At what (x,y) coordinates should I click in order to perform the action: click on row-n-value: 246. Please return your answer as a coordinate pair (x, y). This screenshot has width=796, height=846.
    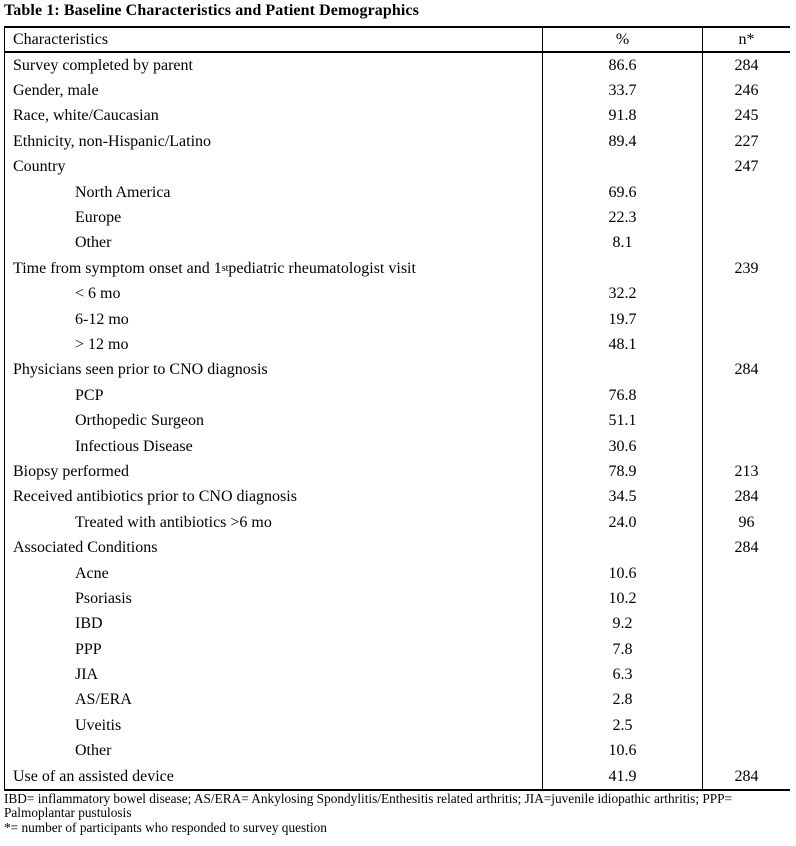
    Looking at the image, I should click on (746, 91).